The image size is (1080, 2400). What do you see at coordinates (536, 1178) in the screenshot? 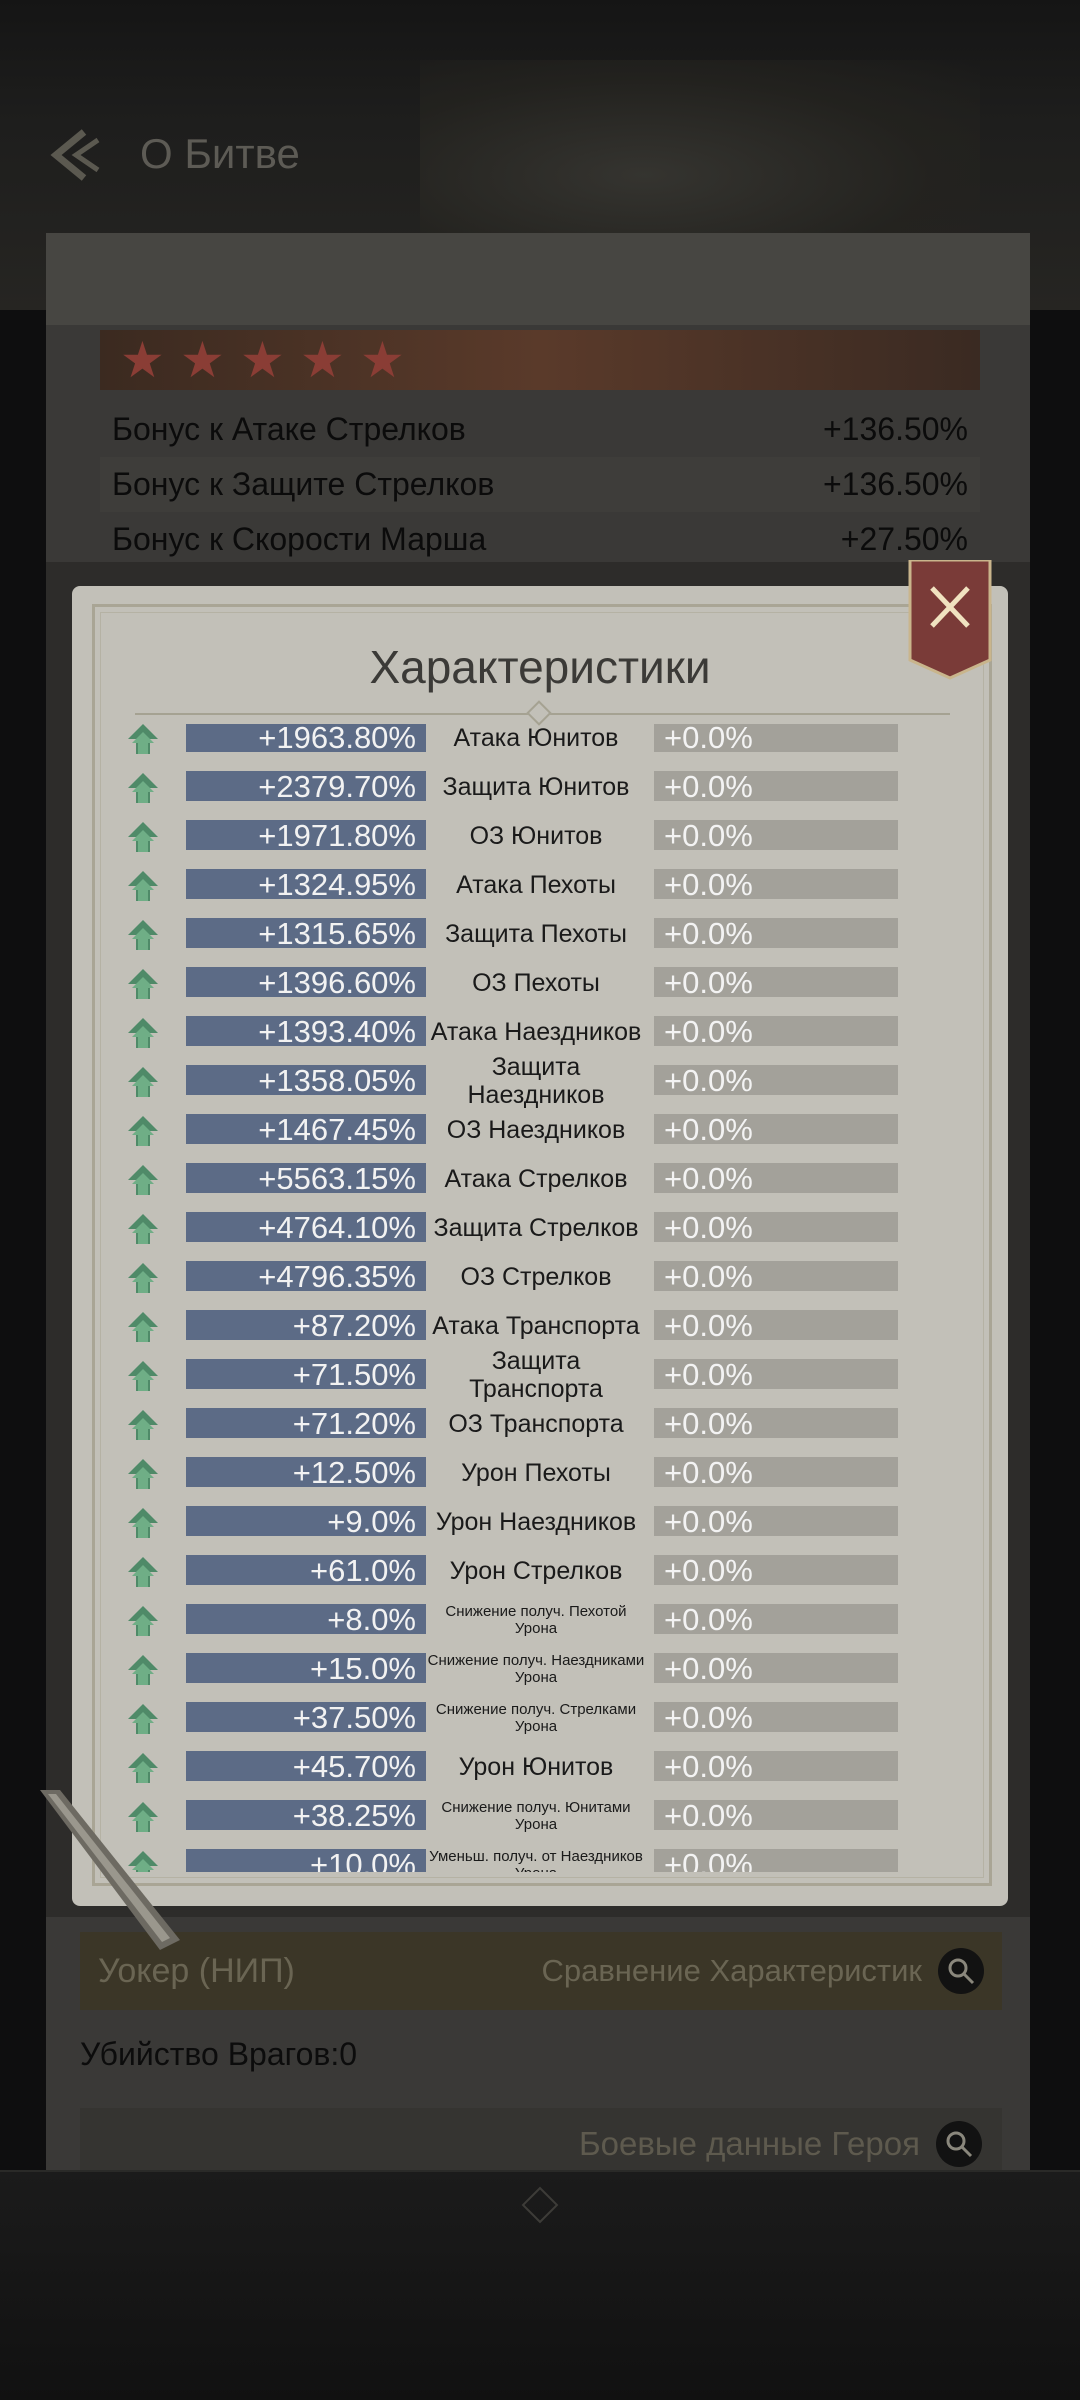
I see `stat-label: Атака Стрелков` at bounding box center [536, 1178].